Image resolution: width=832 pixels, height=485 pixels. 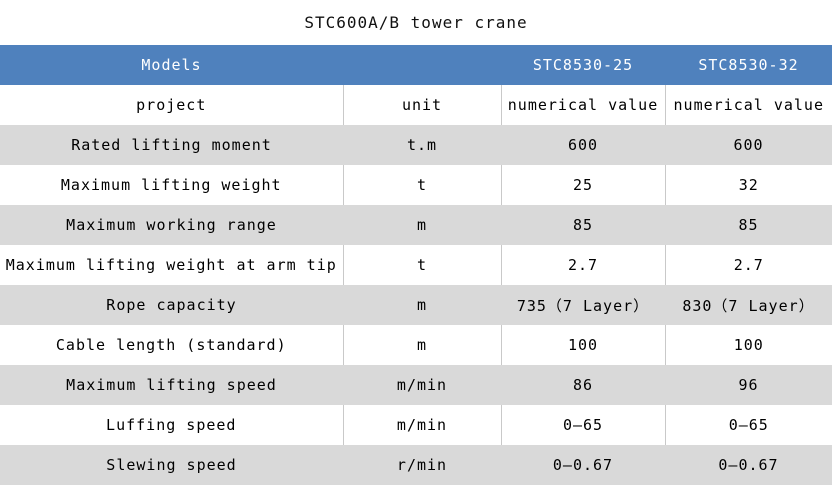 What do you see at coordinates (171, 265) in the screenshot?
I see `cell-project: Maximum lifting weight at arm tip` at bounding box center [171, 265].